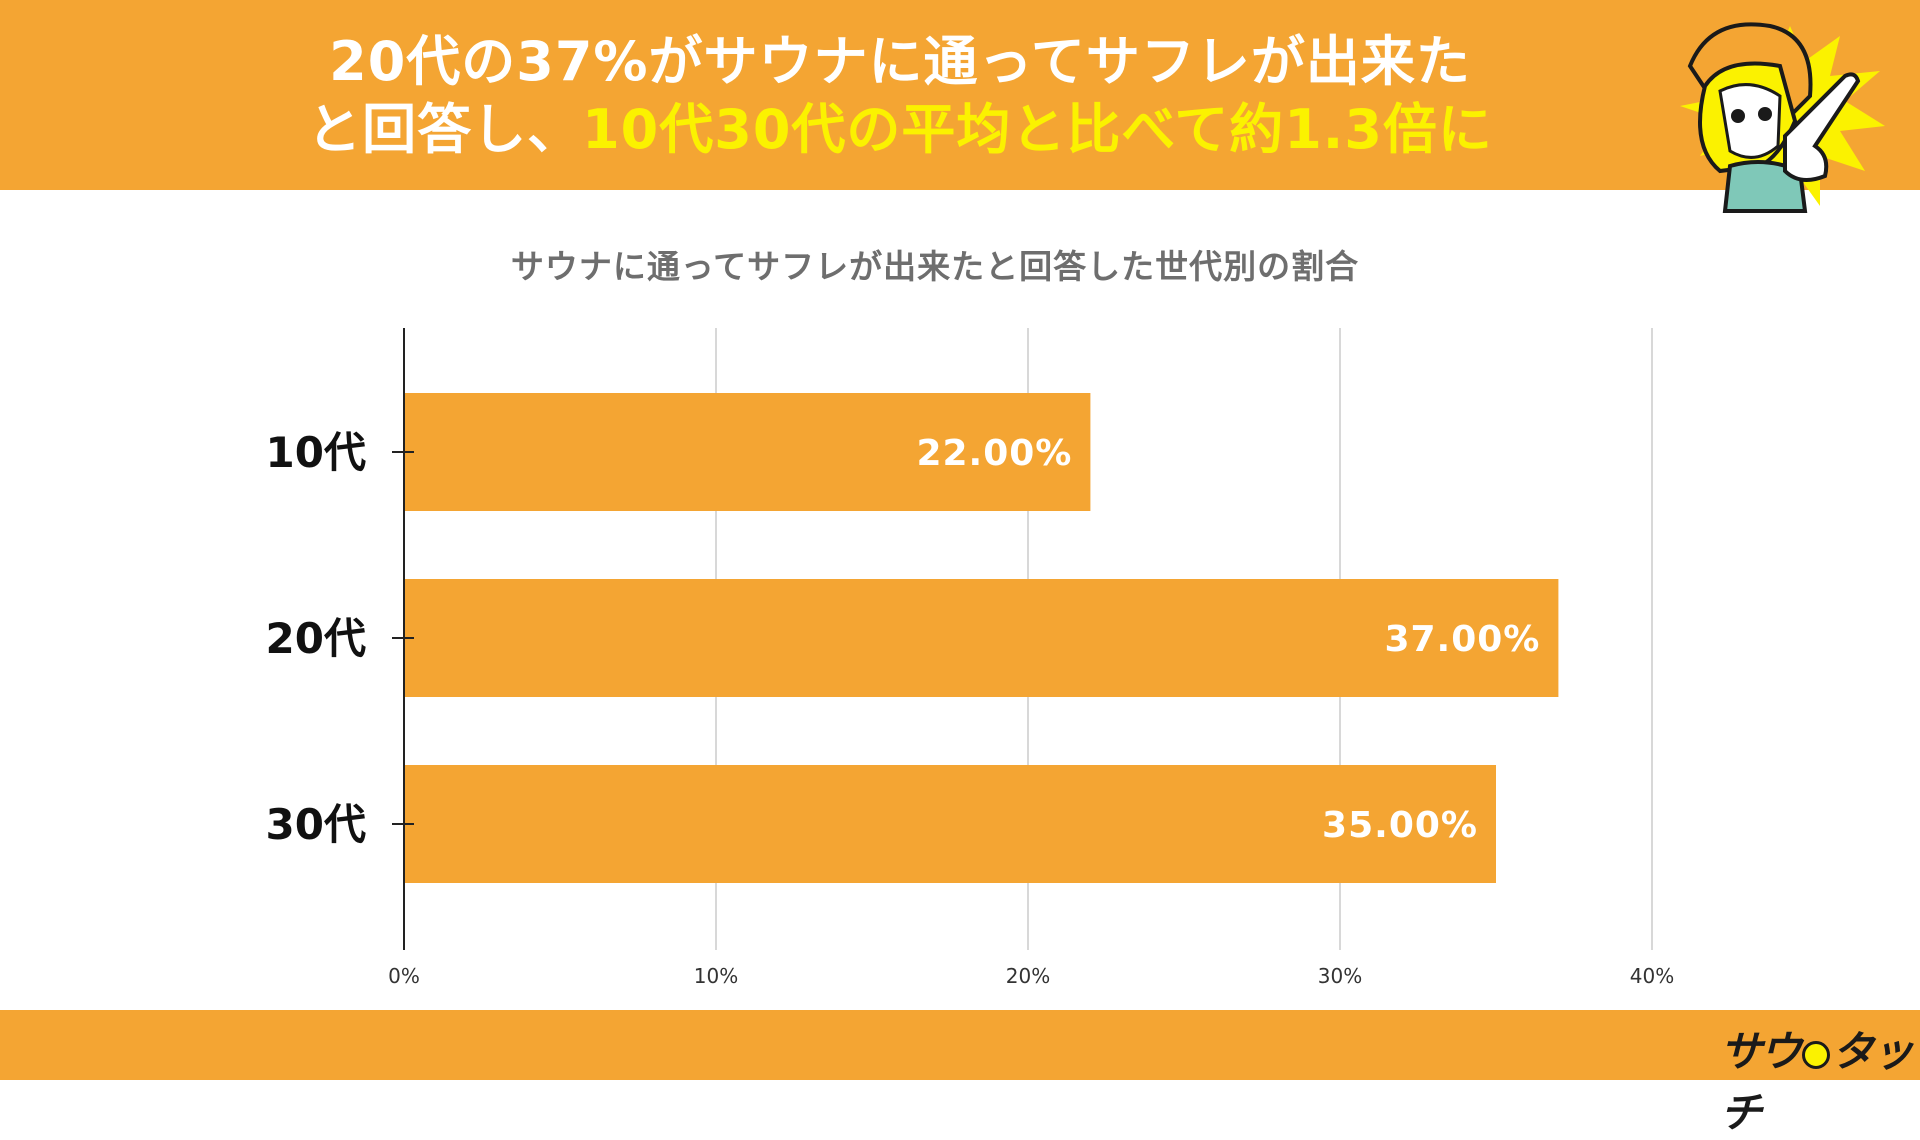  I want to click on left-eye, so click(1738, 116).